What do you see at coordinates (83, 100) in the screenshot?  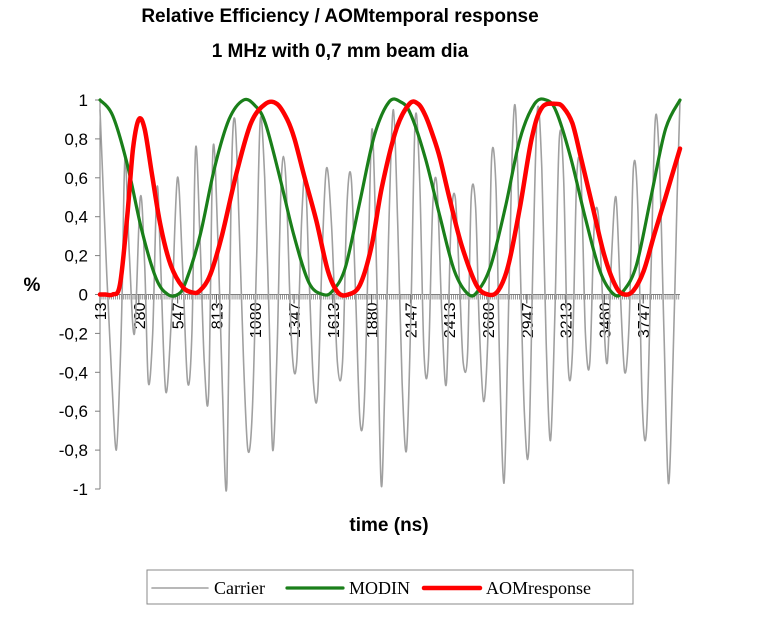 I see `y-tick-label: 1` at bounding box center [83, 100].